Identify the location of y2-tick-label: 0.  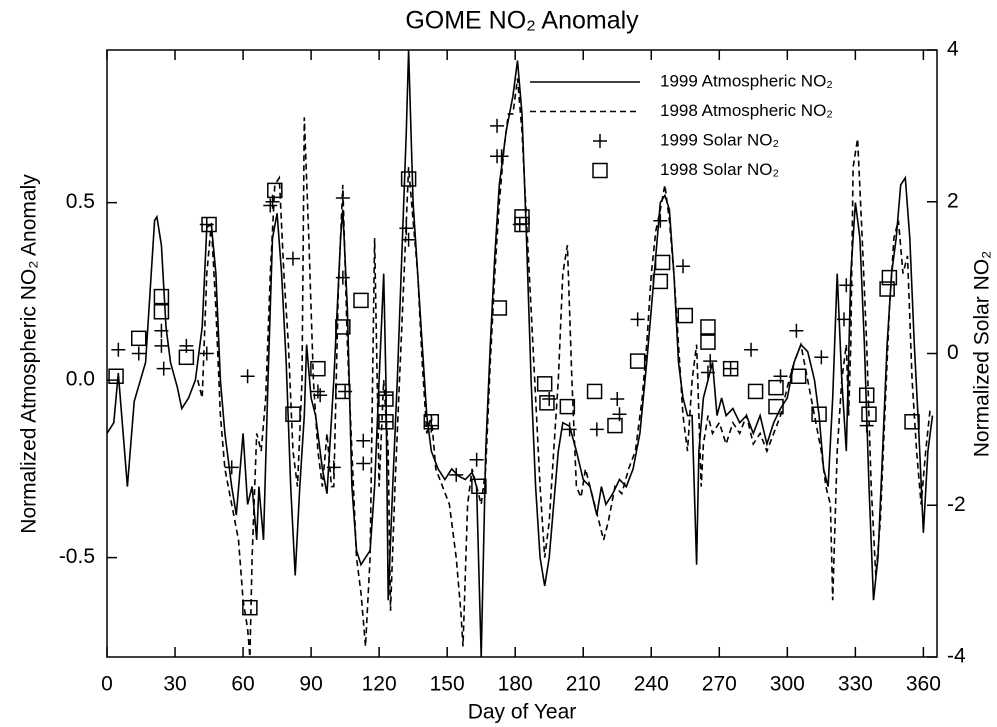
(953, 352).